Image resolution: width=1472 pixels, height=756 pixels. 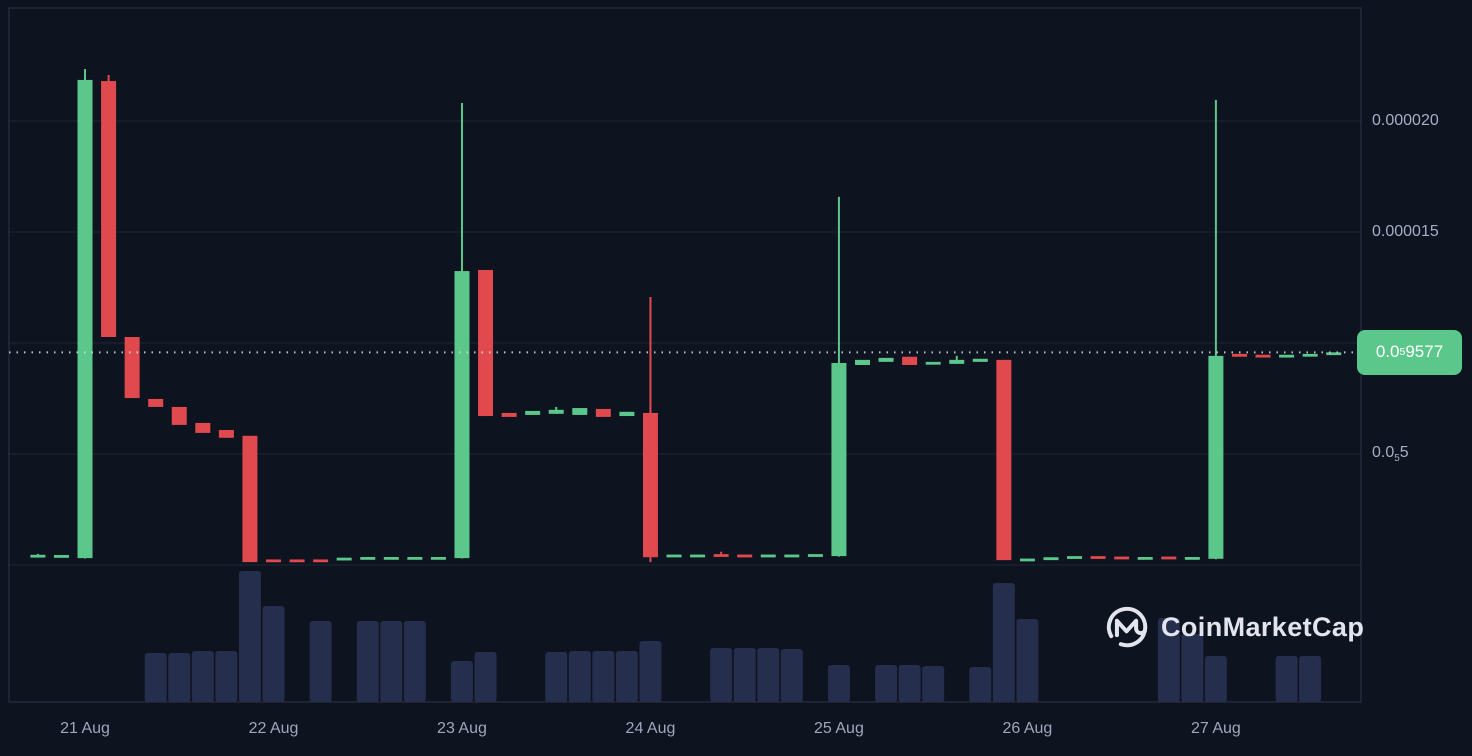 What do you see at coordinates (1127, 627) in the screenshot?
I see `coinmarketcap-logo-icon` at bounding box center [1127, 627].